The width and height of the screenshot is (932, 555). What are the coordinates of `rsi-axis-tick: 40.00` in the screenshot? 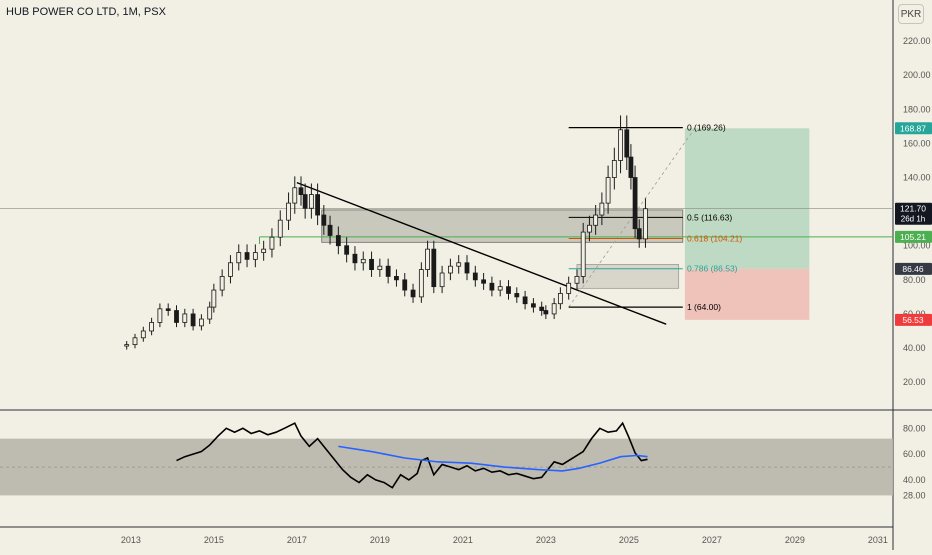 It's located at (914, 480).